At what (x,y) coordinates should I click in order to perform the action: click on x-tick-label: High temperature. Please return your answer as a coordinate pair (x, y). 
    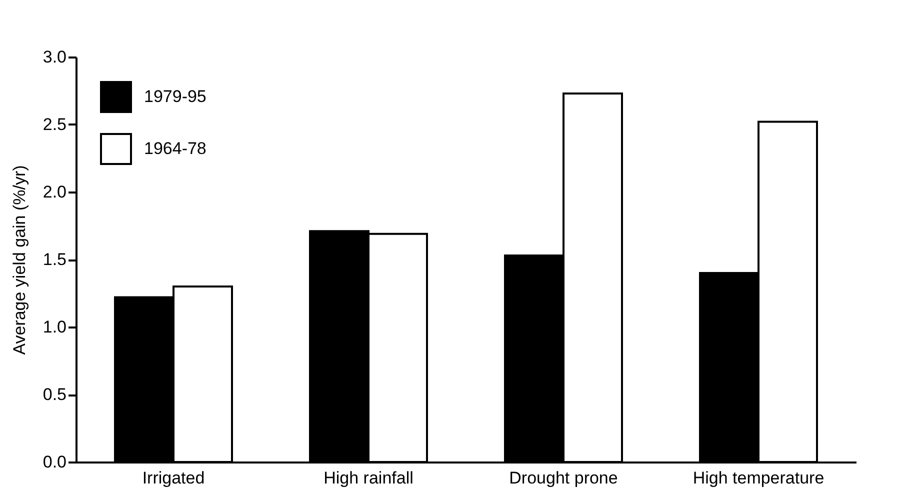
    Looking at the image, I should click on (758, 478).